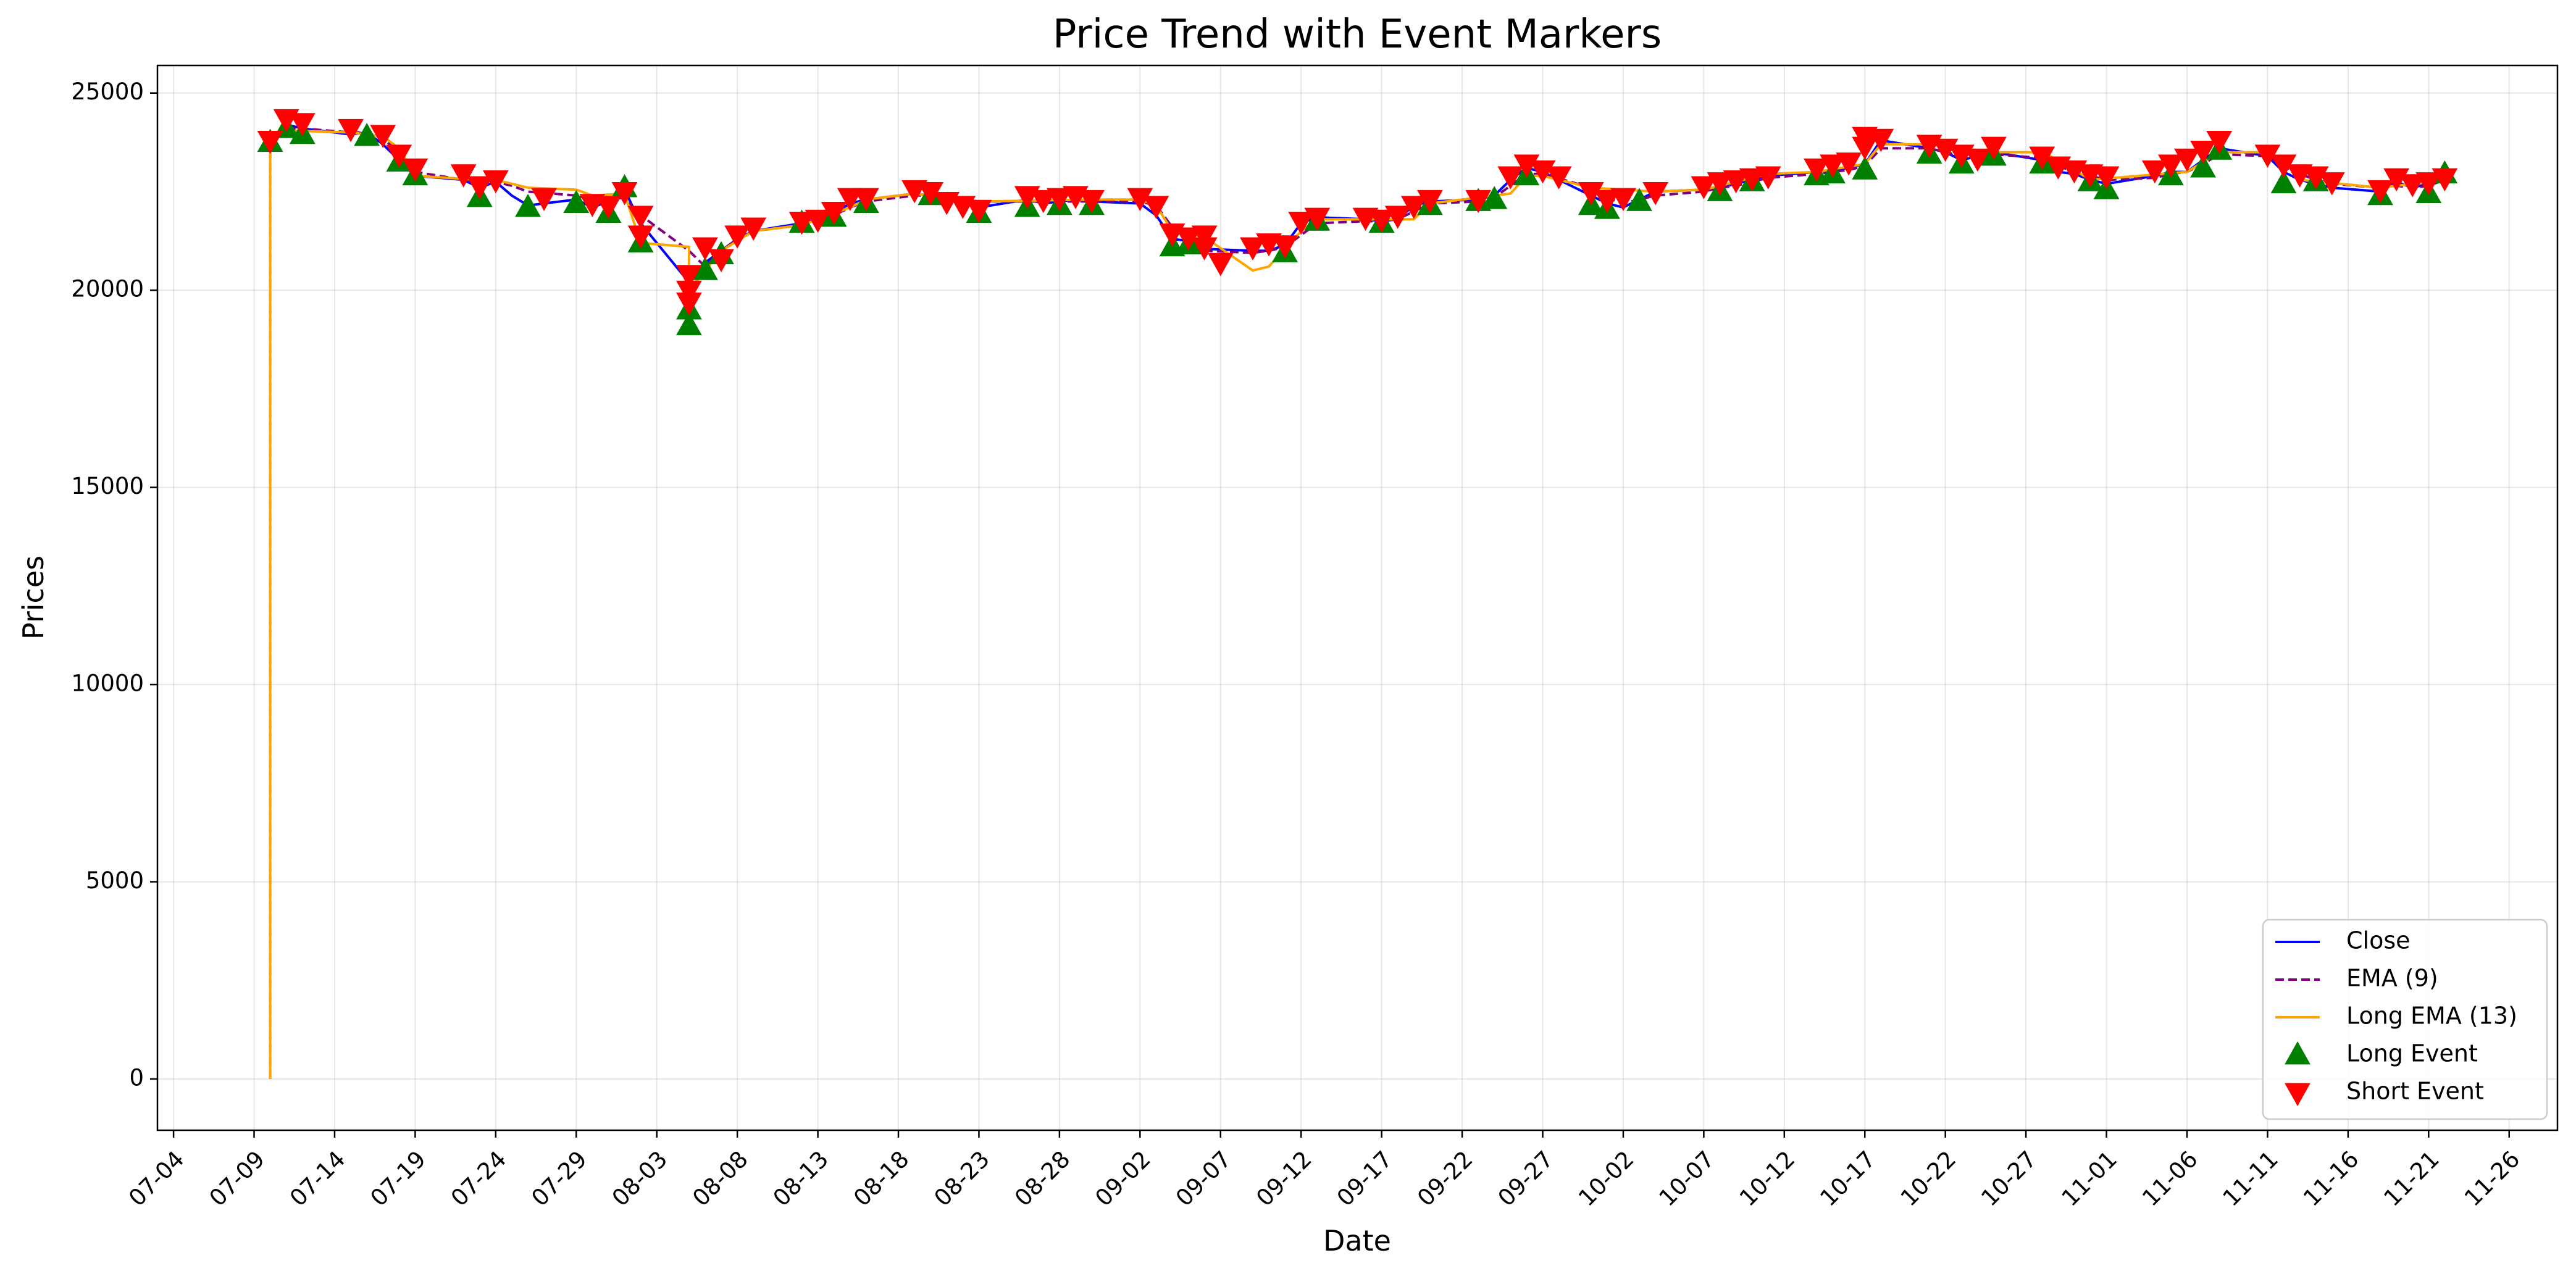 The image size is (2576, 1279). I want to click on legend-label: Short Event, so click(2415, 1091).